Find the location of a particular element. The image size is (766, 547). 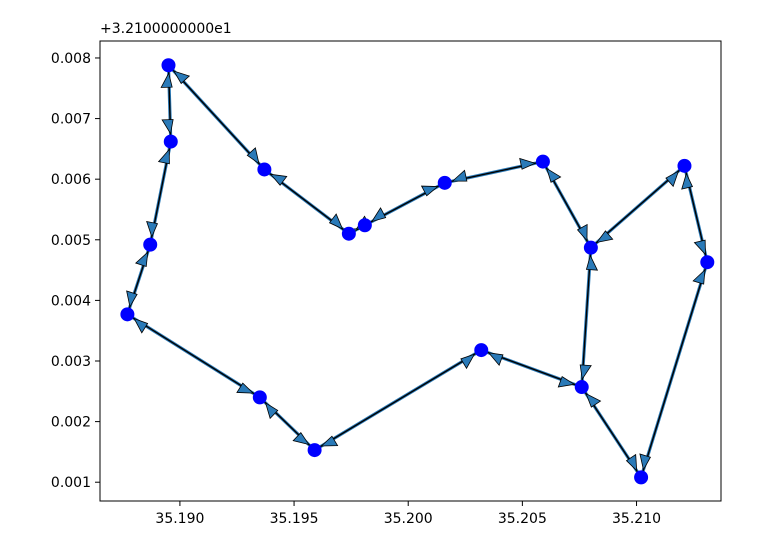

y-tick-label: 0.004 is located at coordinates (71, 301).